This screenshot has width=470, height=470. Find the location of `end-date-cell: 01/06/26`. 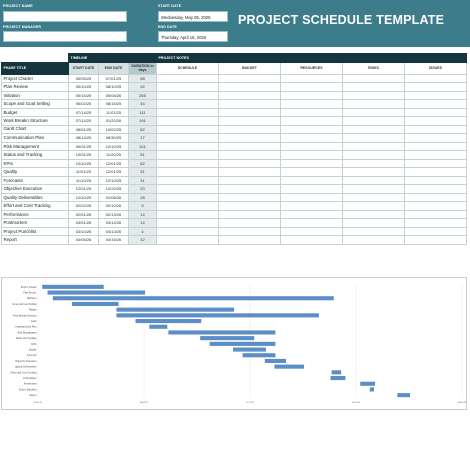

end-date-cell: 01/06/26 is located at coordinates (113, 197).